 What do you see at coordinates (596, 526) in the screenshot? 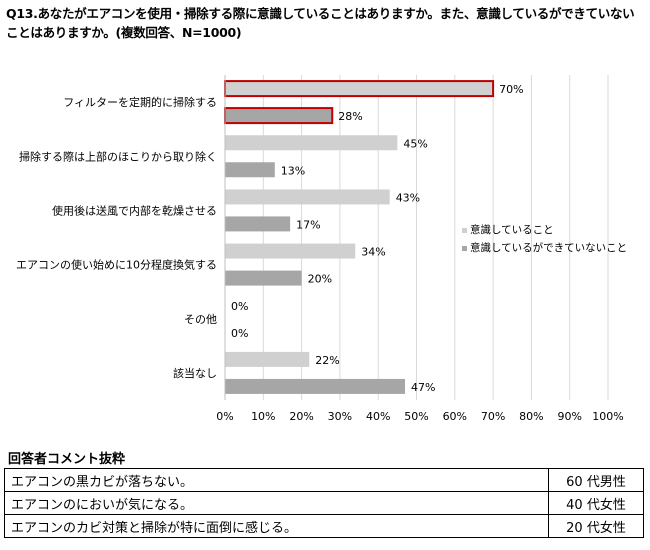
I see `respondent-label: 20 代女性` at bounding box center [596, 526].